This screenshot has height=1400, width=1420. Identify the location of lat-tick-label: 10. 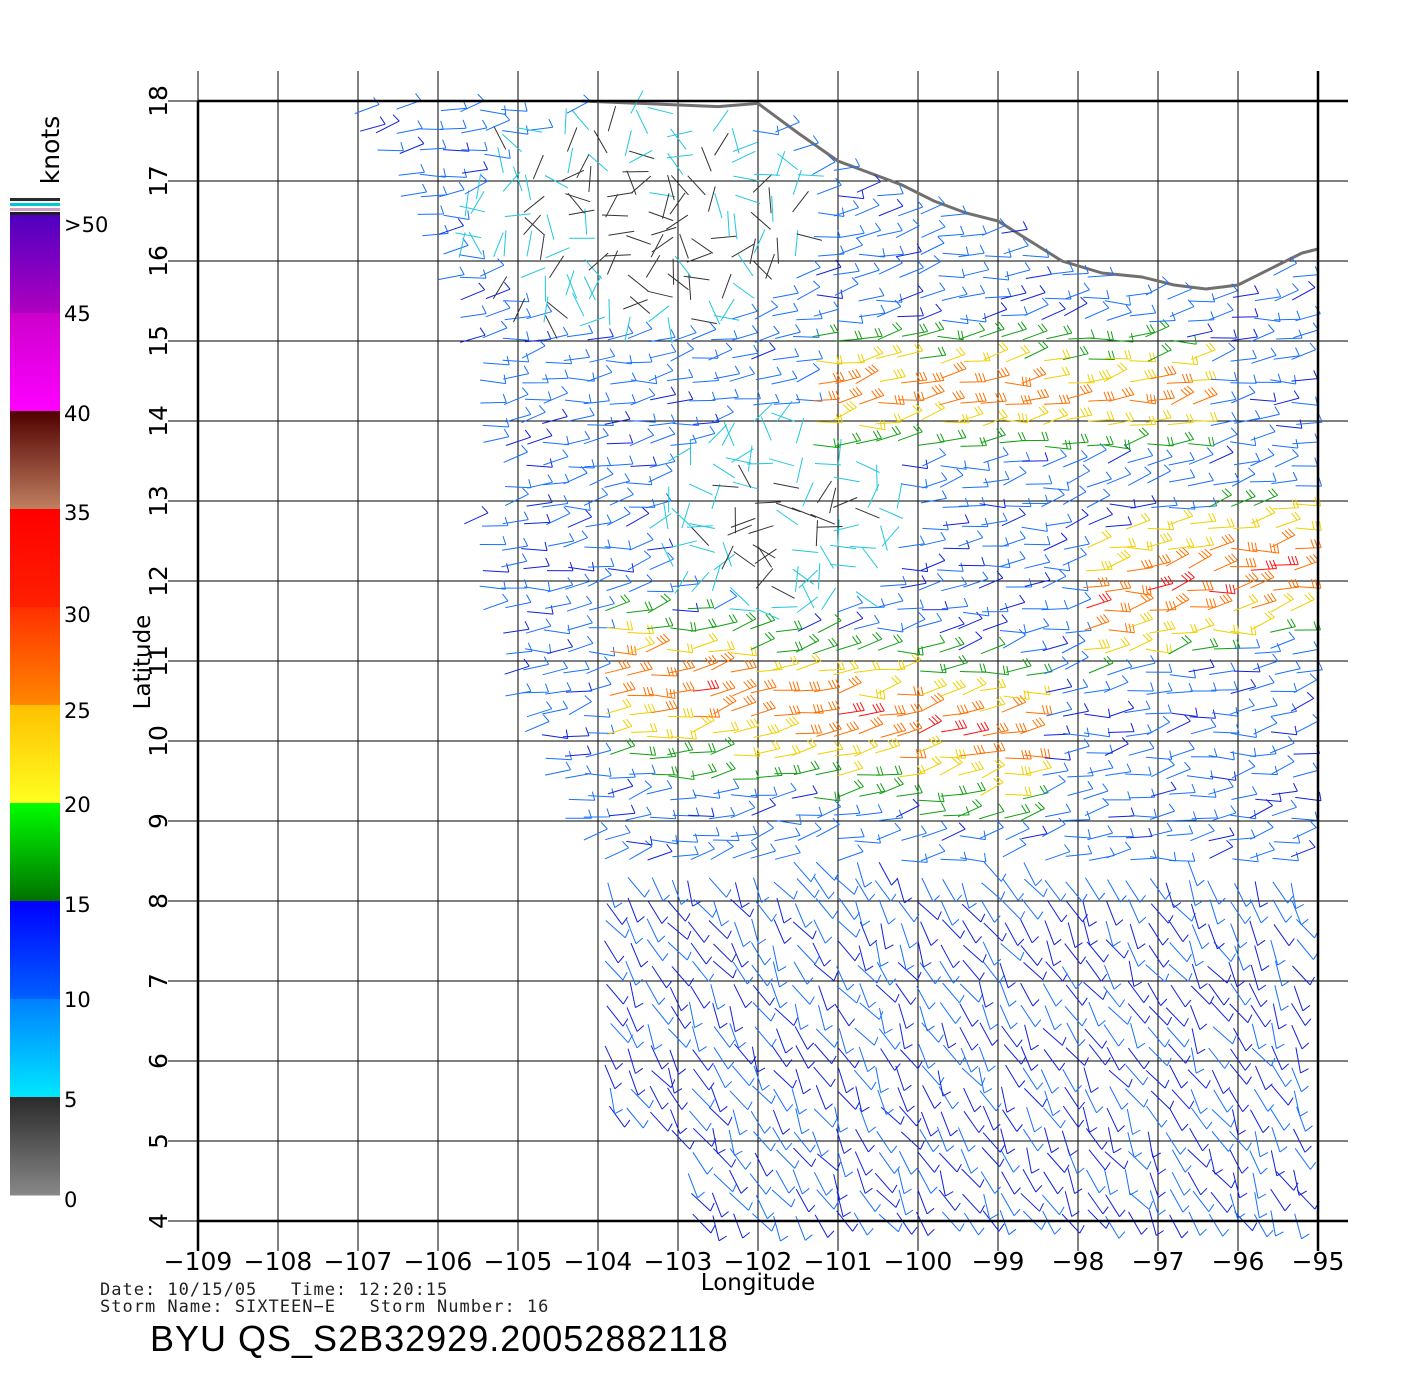
(158, 741).